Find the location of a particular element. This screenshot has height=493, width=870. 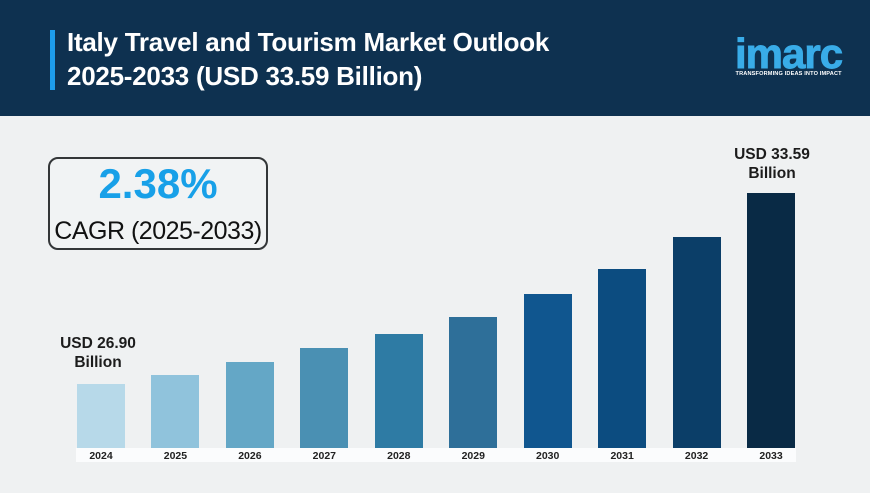

imarc-logo-text: imarc is located at coordinates (789, 53).